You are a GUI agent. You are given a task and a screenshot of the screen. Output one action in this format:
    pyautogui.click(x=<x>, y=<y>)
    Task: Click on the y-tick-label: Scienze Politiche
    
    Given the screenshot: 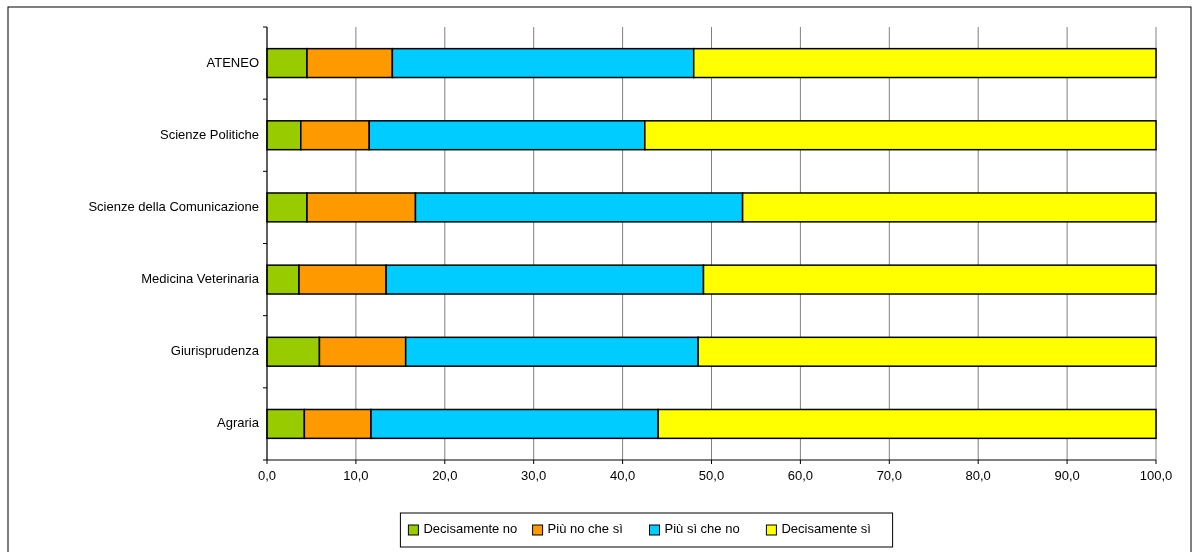 What is the action you would take?
    pyautogui.click(x=209, y=134)
    